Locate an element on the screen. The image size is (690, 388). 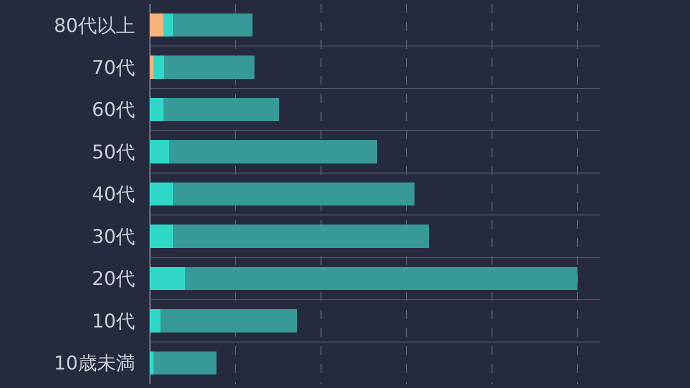
y-tick-label: 10代 is located at coordinates (113, 321).